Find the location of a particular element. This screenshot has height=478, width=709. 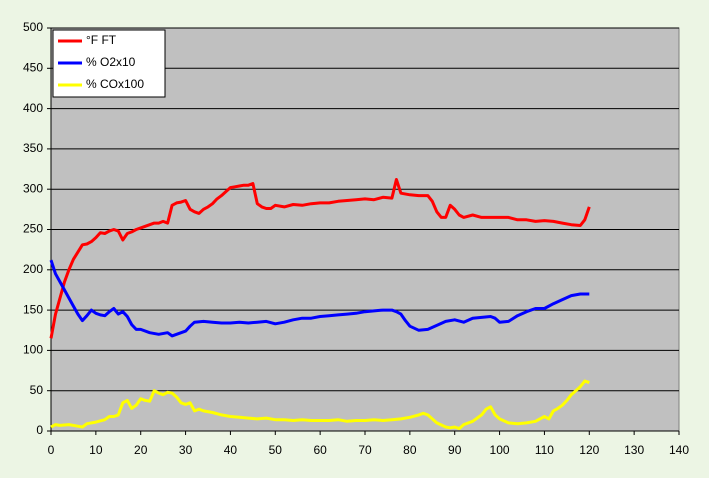

x-tick-label: 120 is located at coordinates (589, 450).